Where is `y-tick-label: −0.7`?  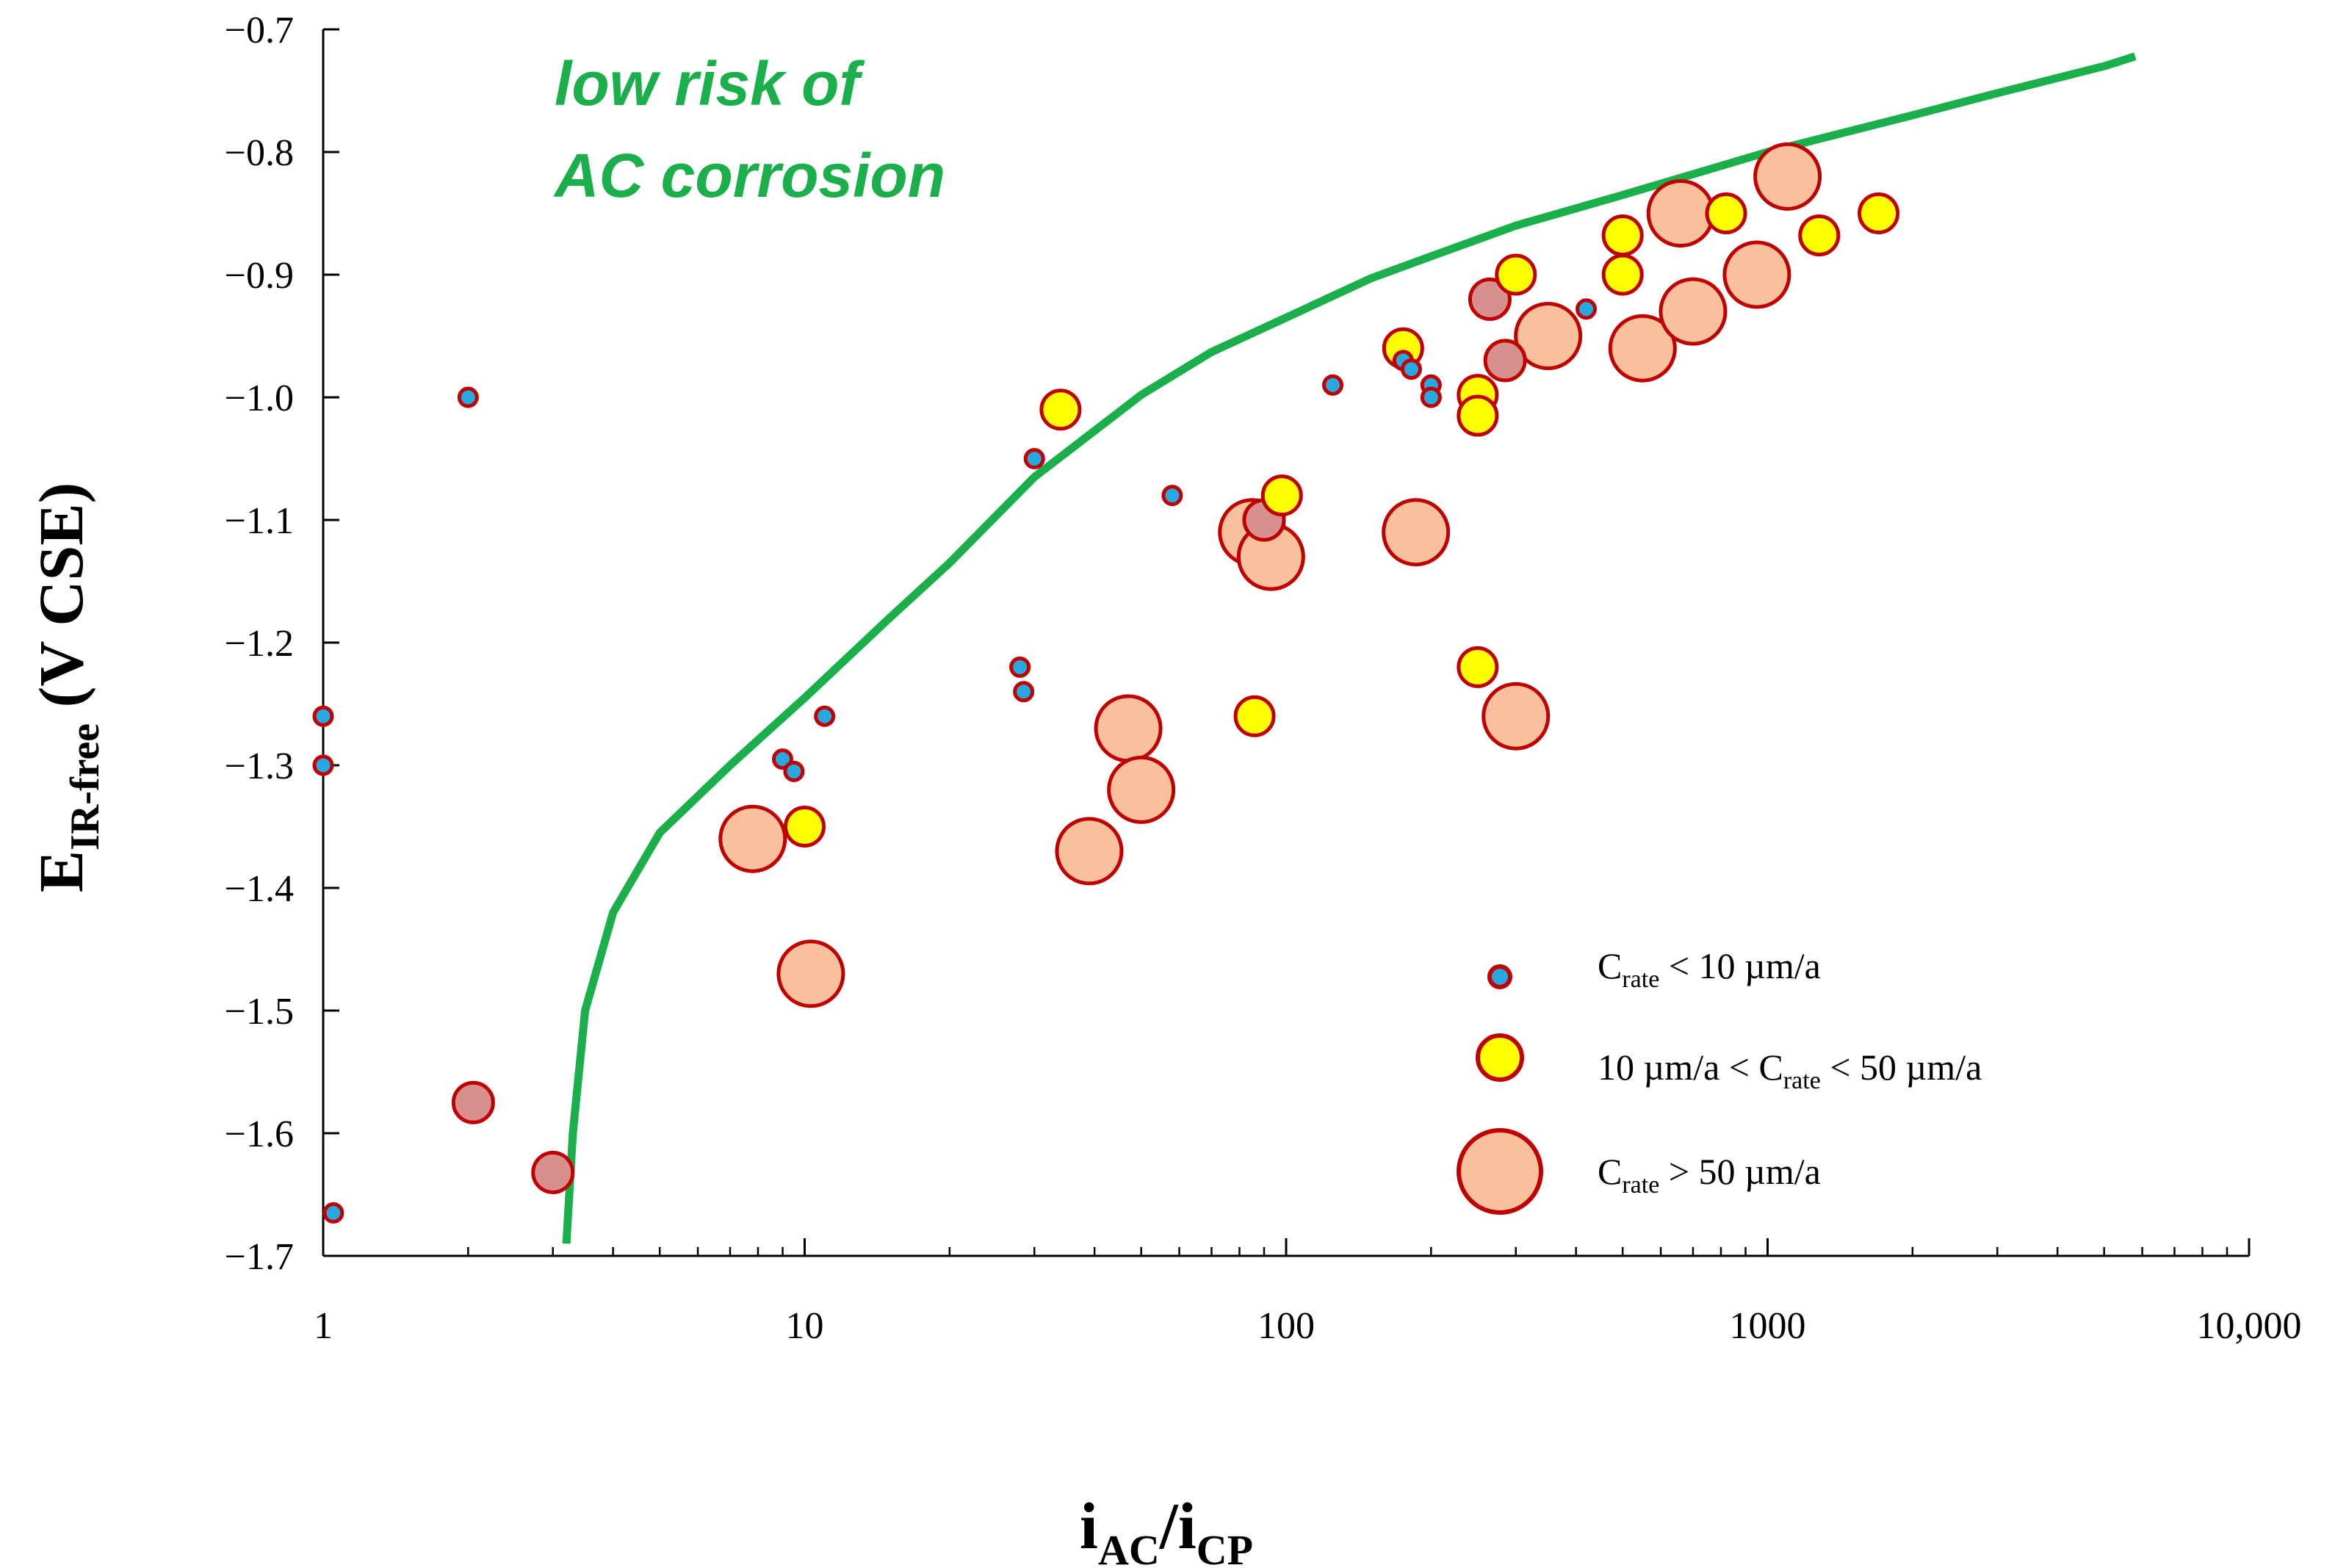
y-tick-label: −0.7 is located at coordinates (259, 30).